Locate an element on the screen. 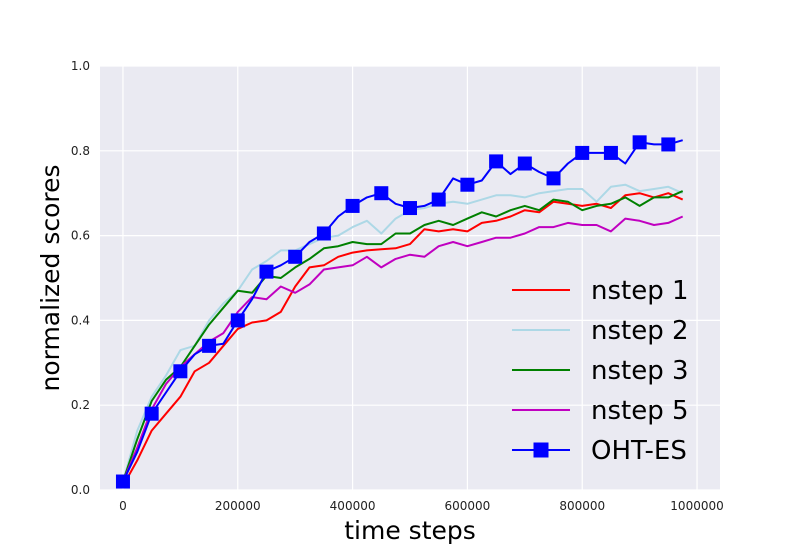  y-axis-ticks: 0.0 0.2 0.4 0.6 0.8 1.0 is located at coordinates (80, 278).